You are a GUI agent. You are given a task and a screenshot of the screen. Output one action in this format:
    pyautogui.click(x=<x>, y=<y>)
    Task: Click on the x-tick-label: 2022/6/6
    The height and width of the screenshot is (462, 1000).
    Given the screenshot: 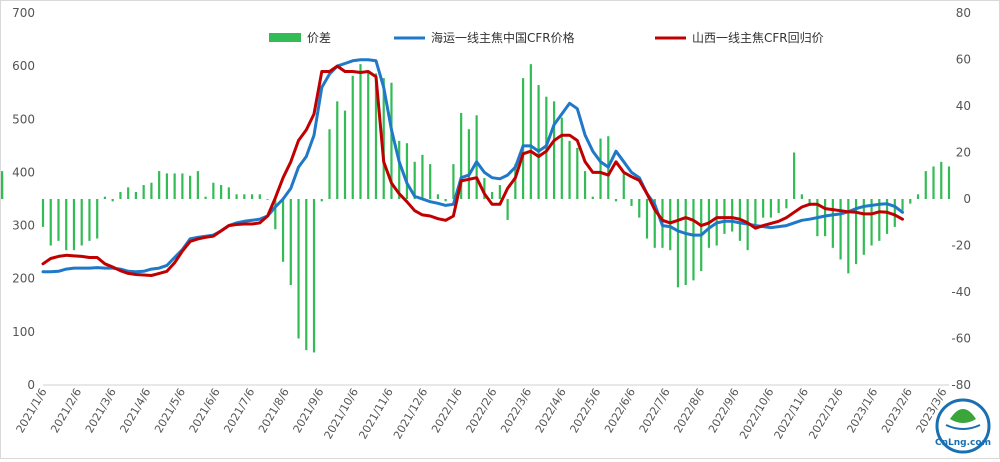 What is the action you would take?
    pyautogui.click(x=620, y=410)
    